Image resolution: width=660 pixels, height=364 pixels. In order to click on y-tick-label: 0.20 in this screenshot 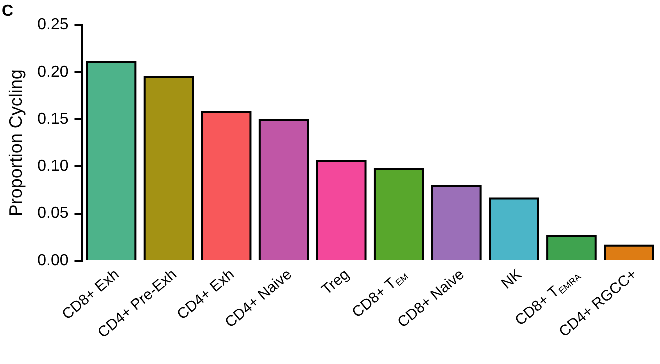, I will do `click(53, 72)`.